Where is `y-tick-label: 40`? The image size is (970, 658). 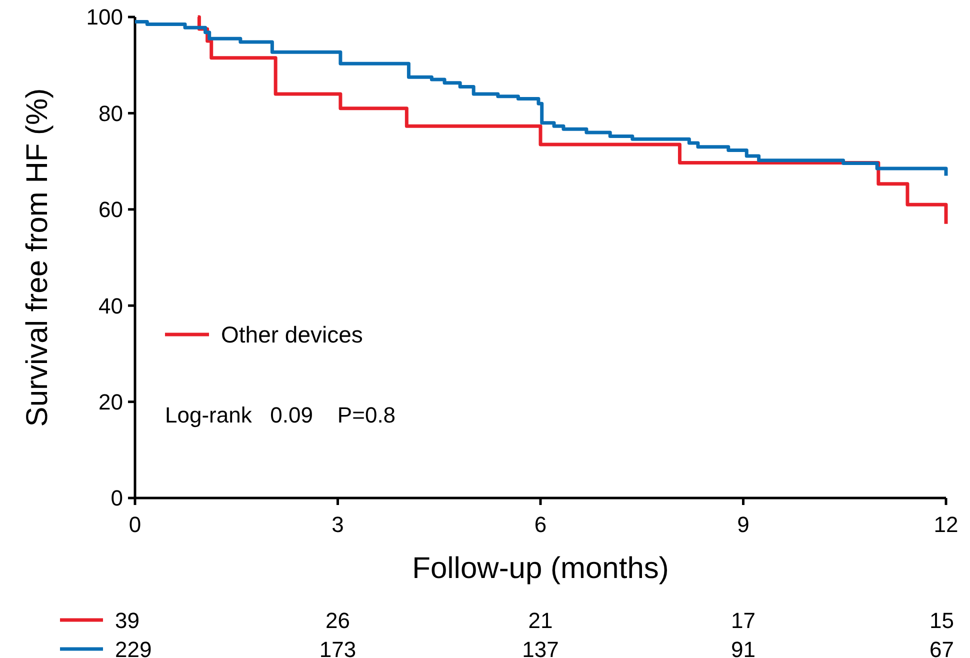
y-tick-label: 40 is located at coordinates (110, 305).